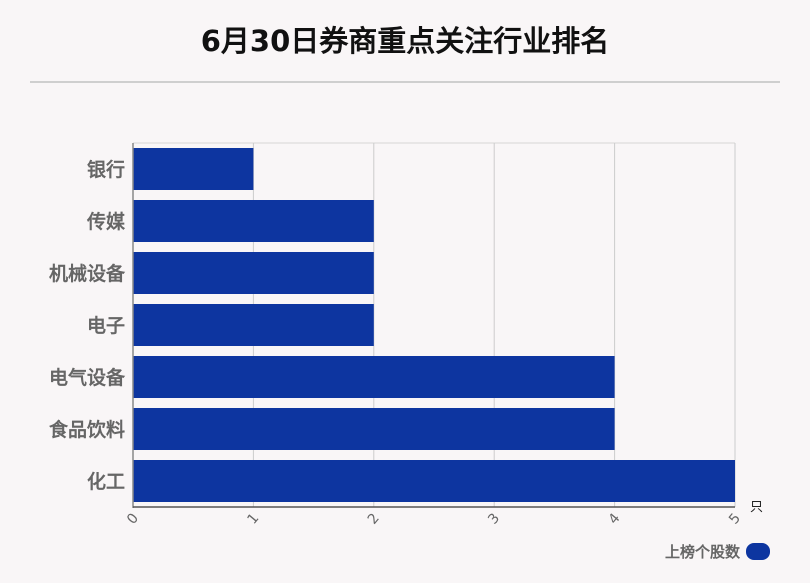 Image resolution: width=810 pixels, height=583 pixels. I want to click on x-tick-label: 1, so click(253, 518).